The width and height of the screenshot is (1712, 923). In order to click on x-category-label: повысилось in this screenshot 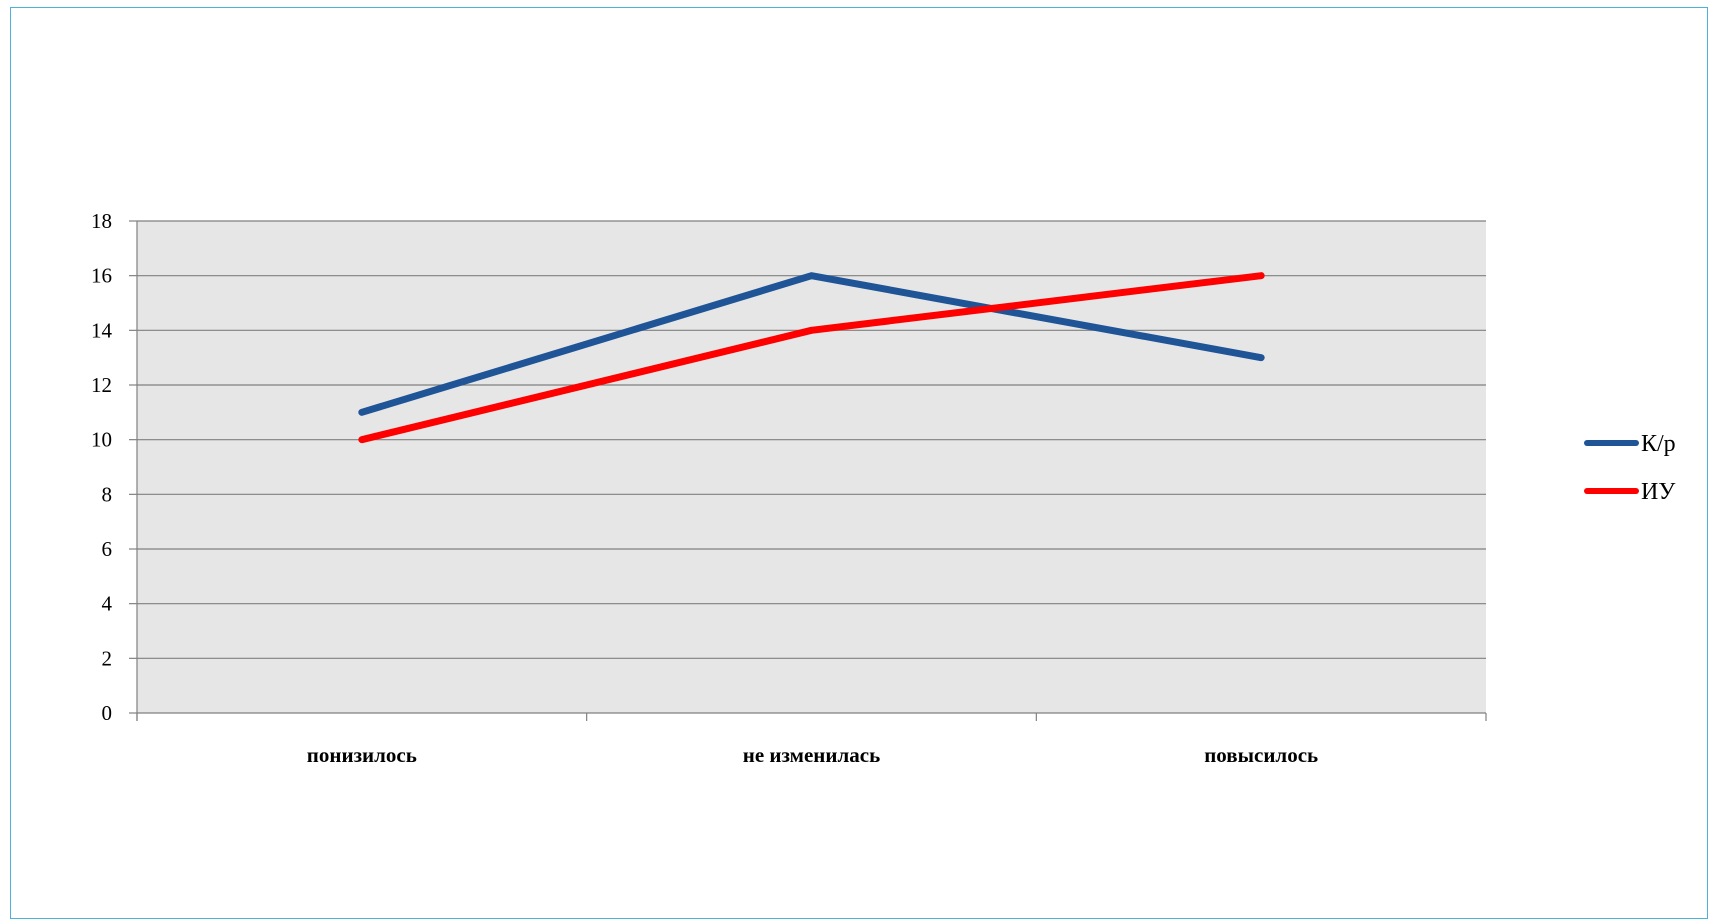, I will do `click(1261, 755)`.